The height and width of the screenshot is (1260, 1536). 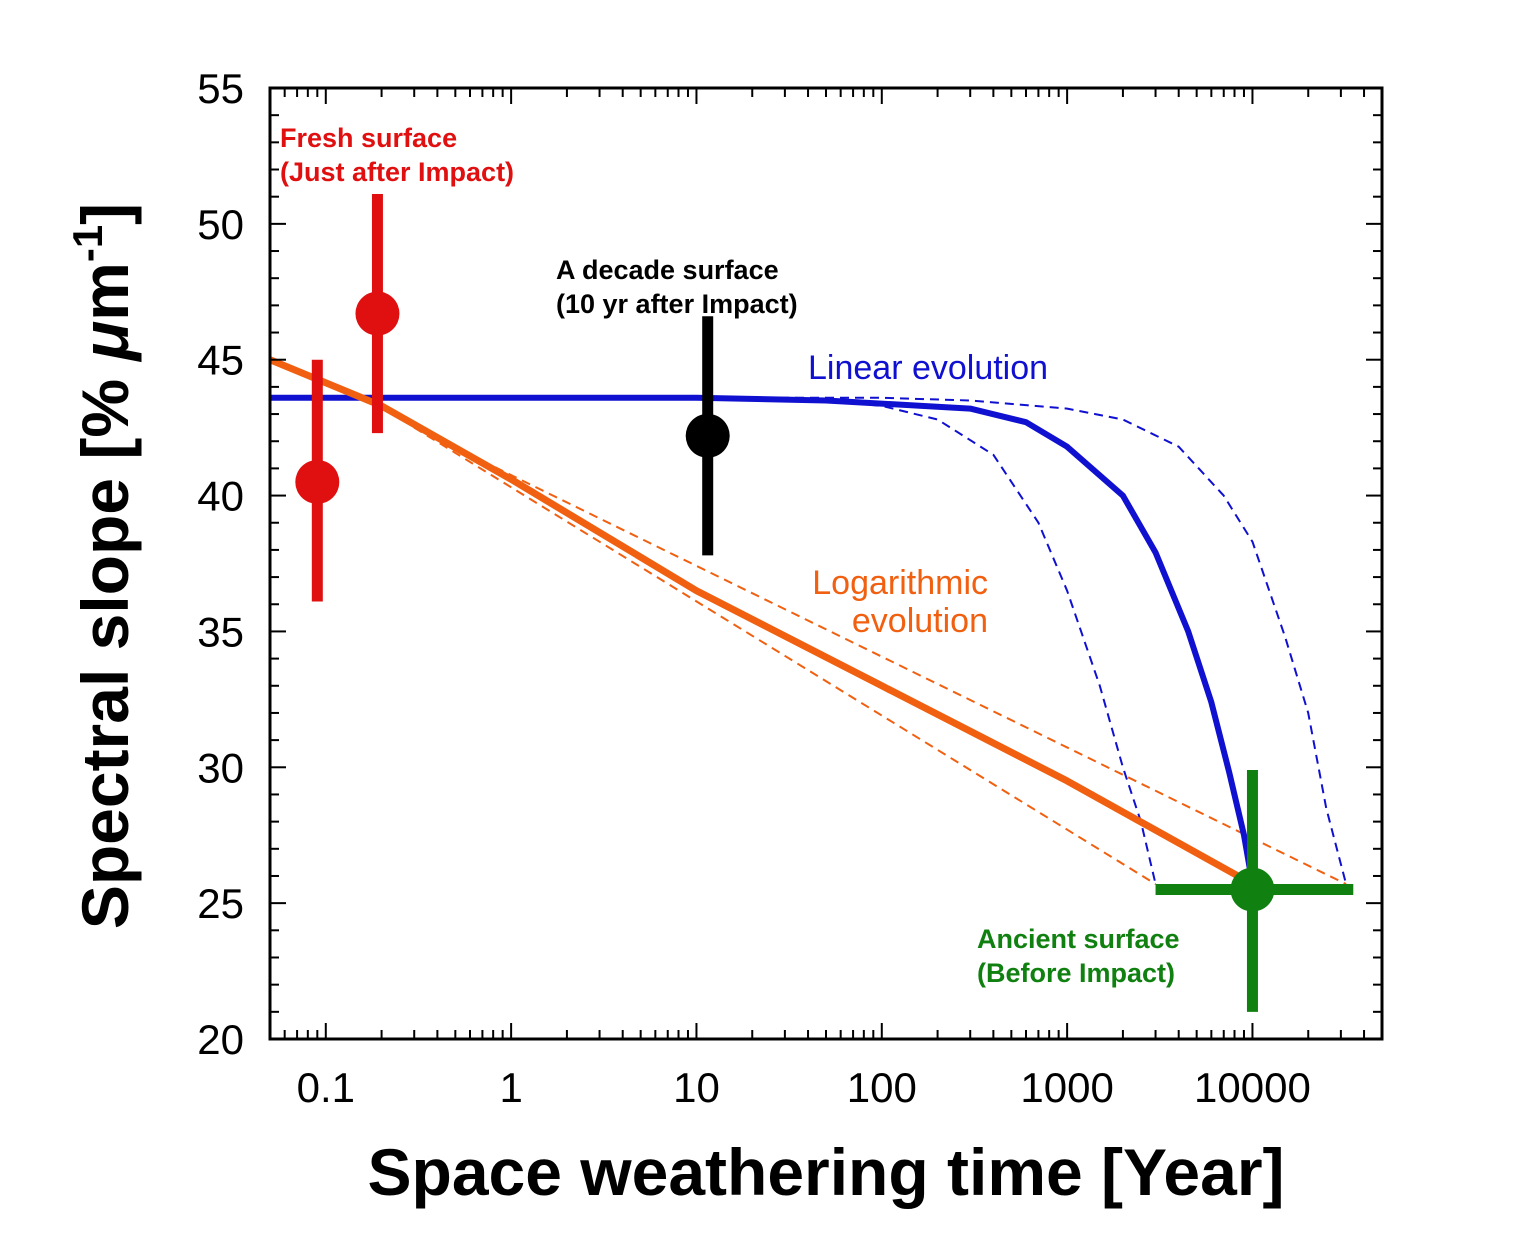 What do you see at coordinates (220, 360) in the screenshot?
I see `y-tick-label: 45` at bounding box center [220, 360].